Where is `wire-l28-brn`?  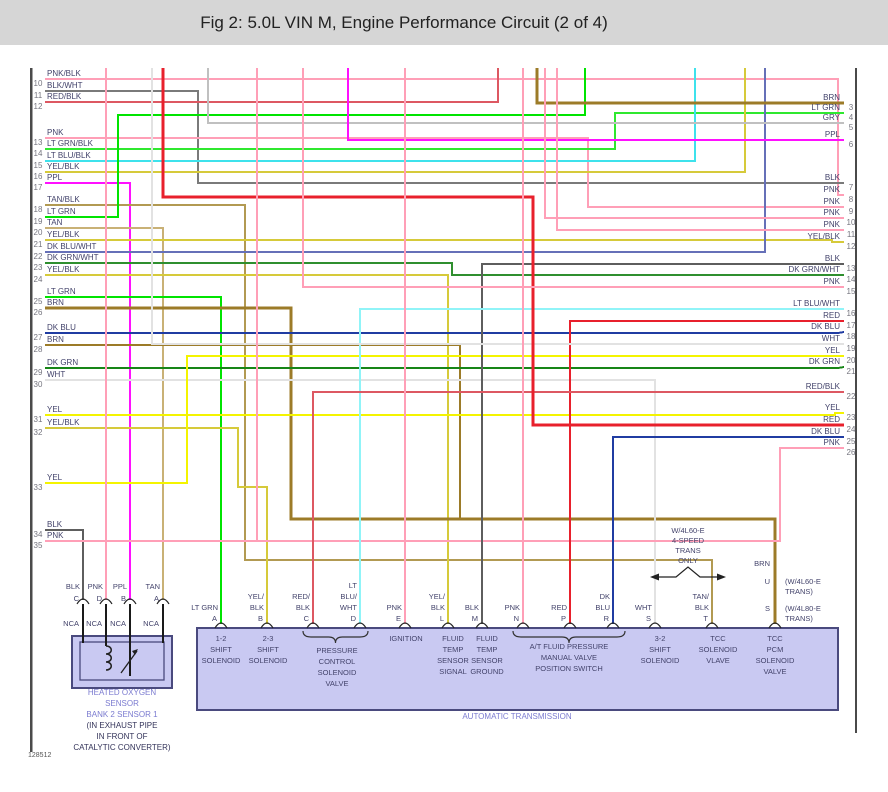 wire-l28-brn is located at coordinates (253, 431).